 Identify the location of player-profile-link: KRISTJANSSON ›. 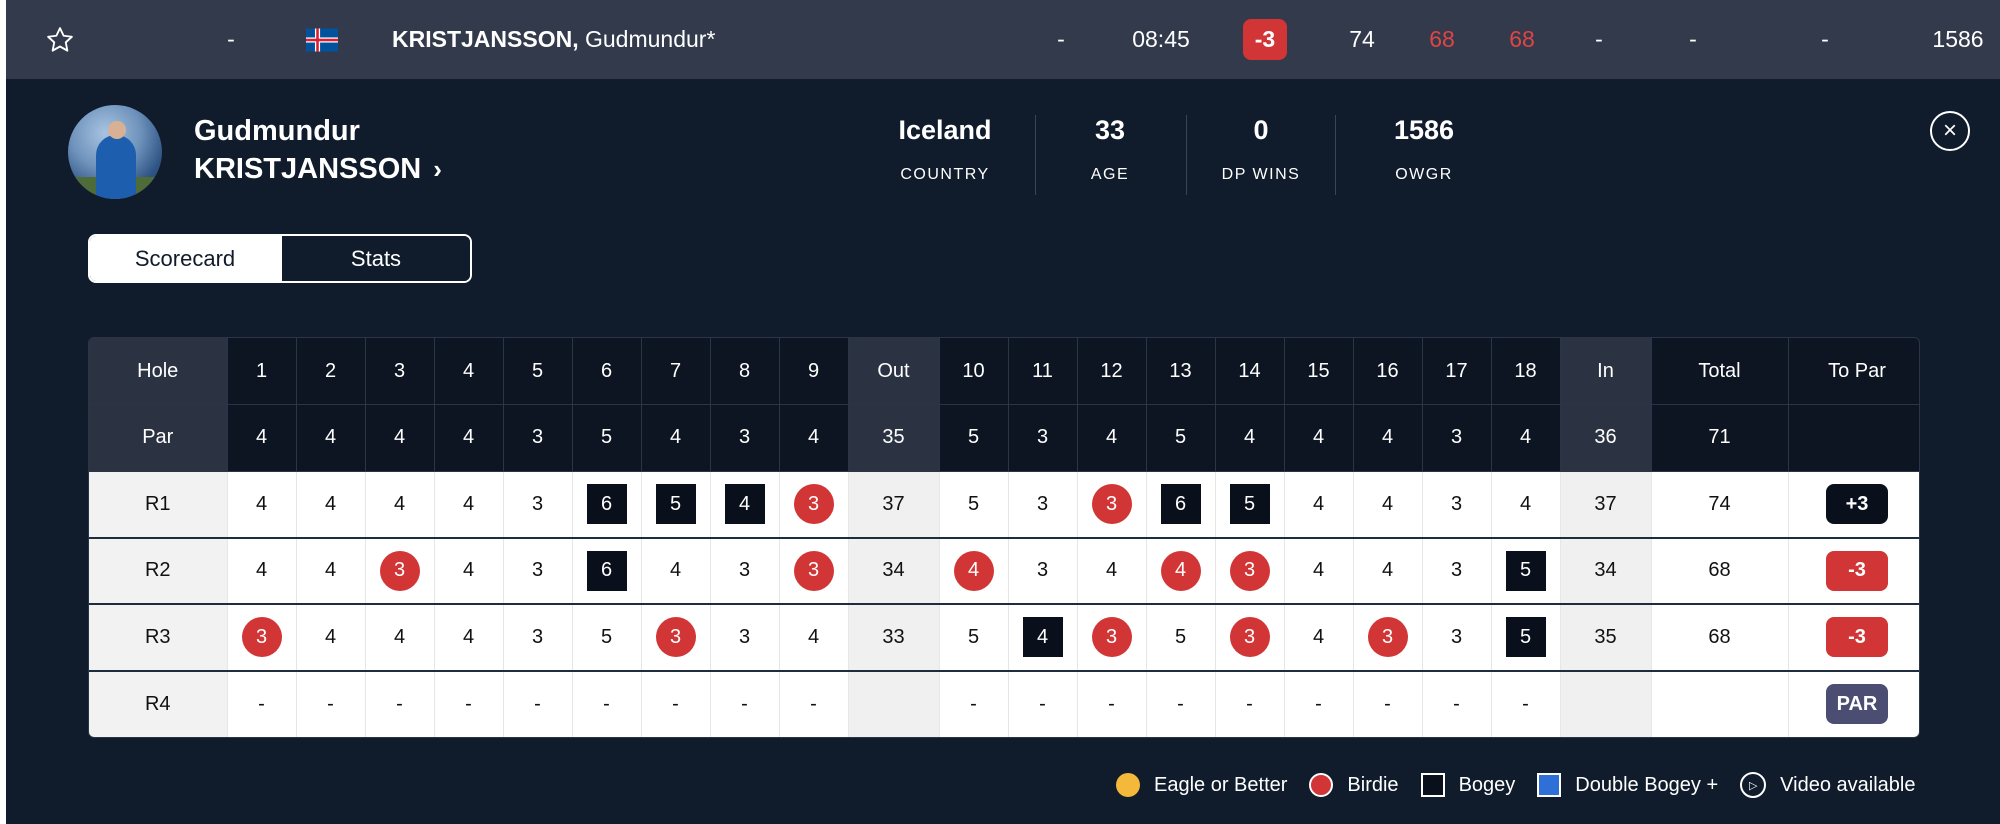
(318, 169).